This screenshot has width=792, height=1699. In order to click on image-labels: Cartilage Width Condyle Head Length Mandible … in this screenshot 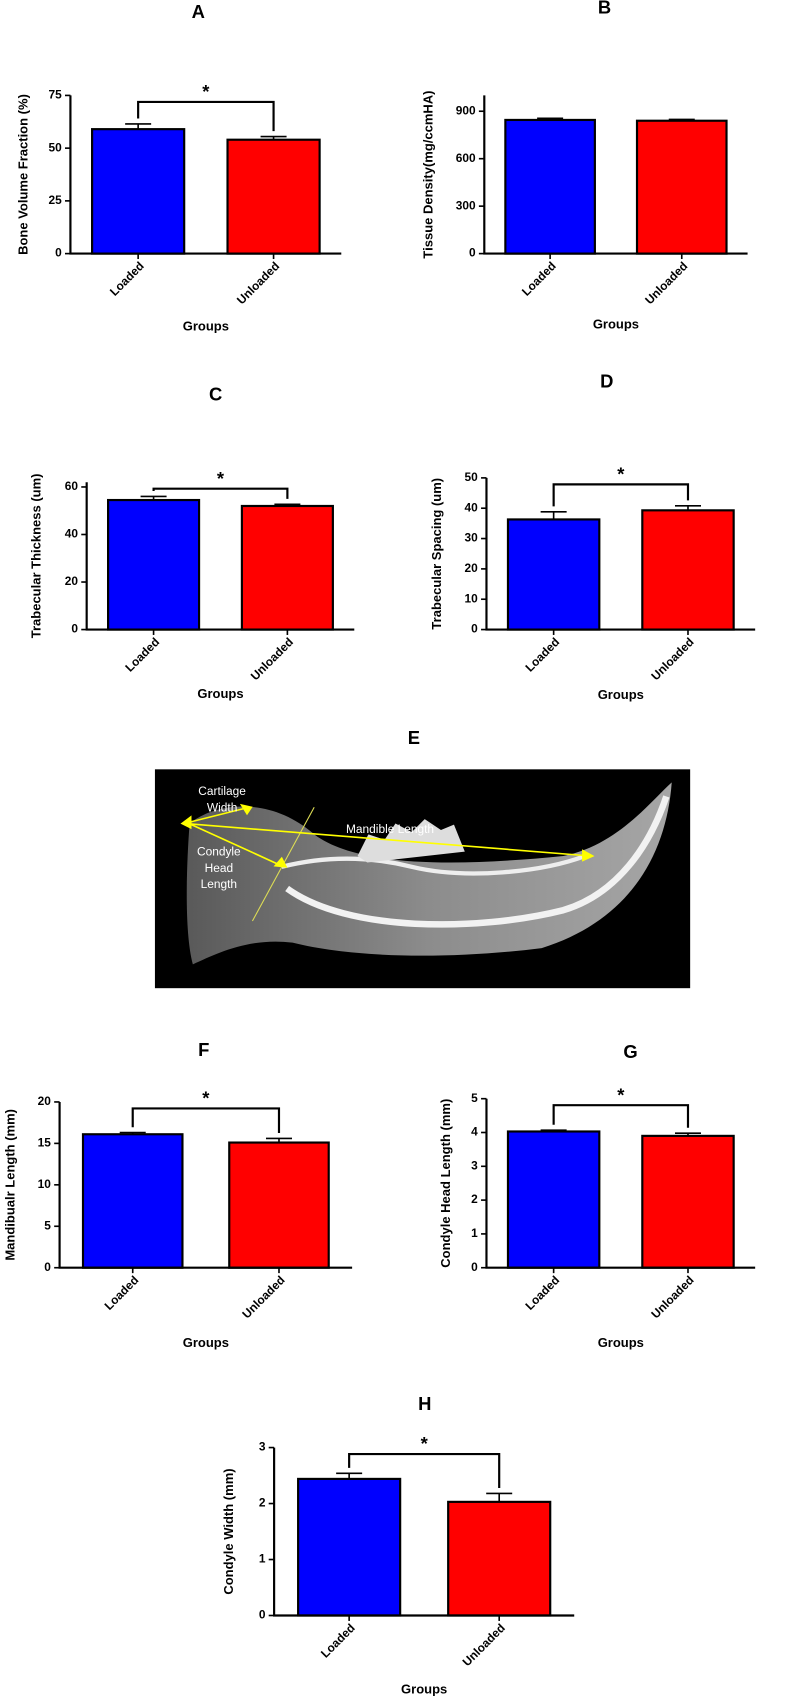, I will do `click(315, 837)`.